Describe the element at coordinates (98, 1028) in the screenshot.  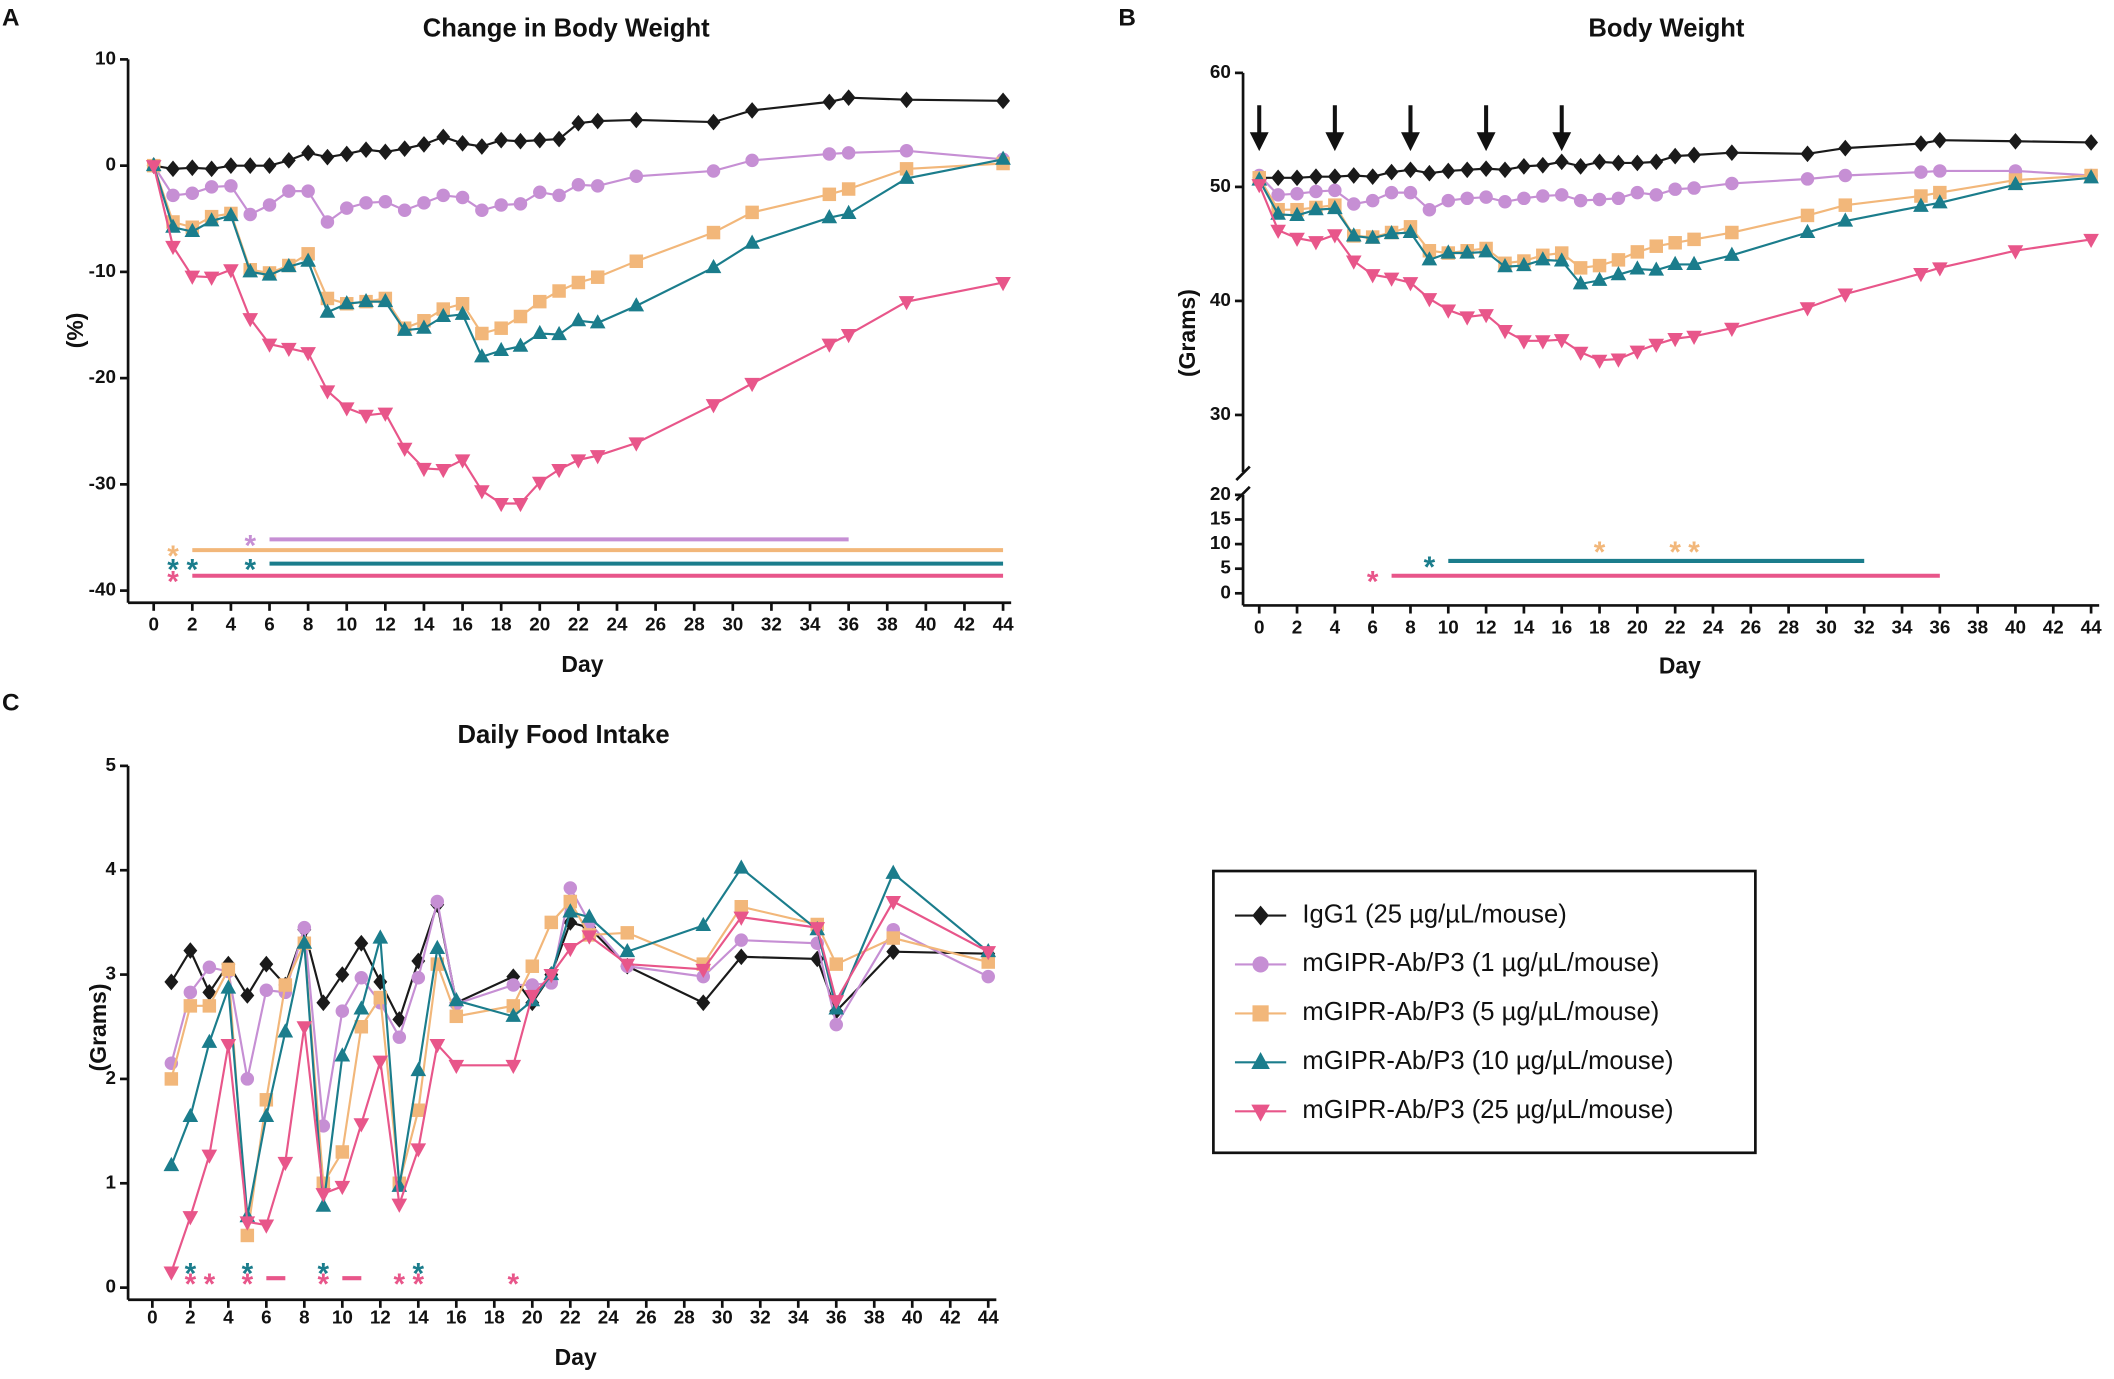
I see `y-axis-label: (Grams)` at that location.